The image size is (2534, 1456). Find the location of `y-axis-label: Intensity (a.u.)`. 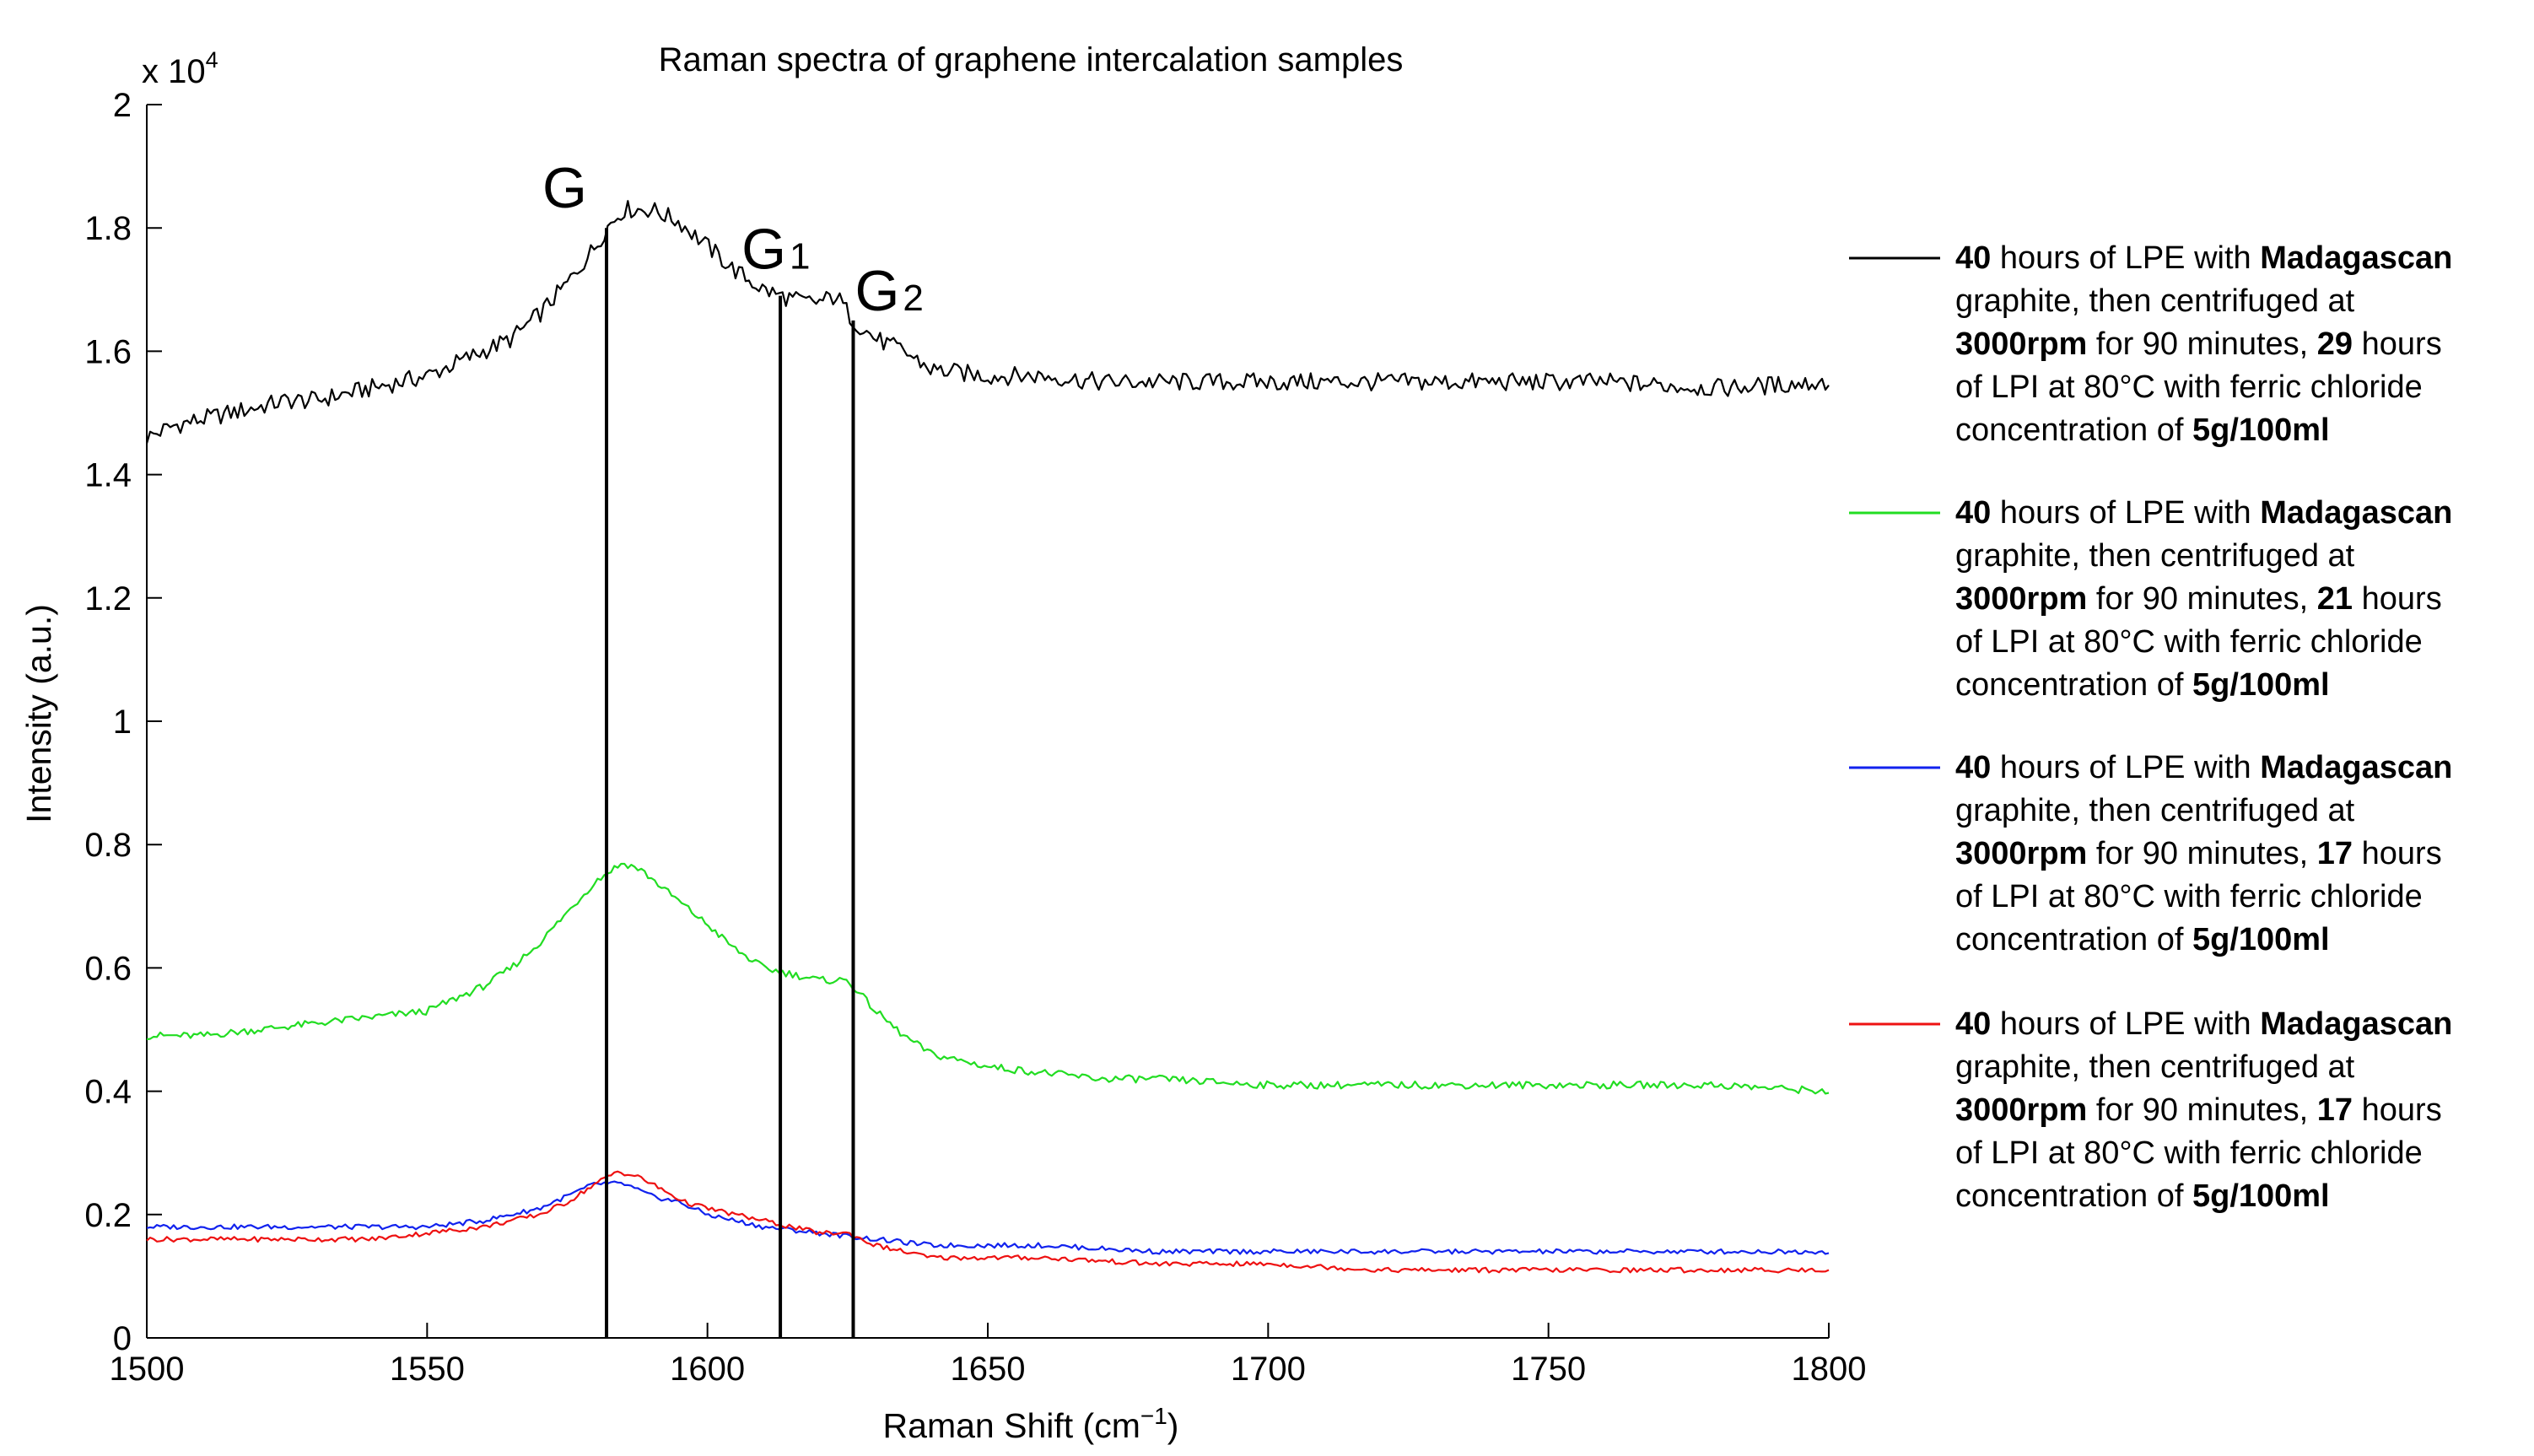

y-axis-label: Intensity (a.u.) is located at coordinates (38, 713).